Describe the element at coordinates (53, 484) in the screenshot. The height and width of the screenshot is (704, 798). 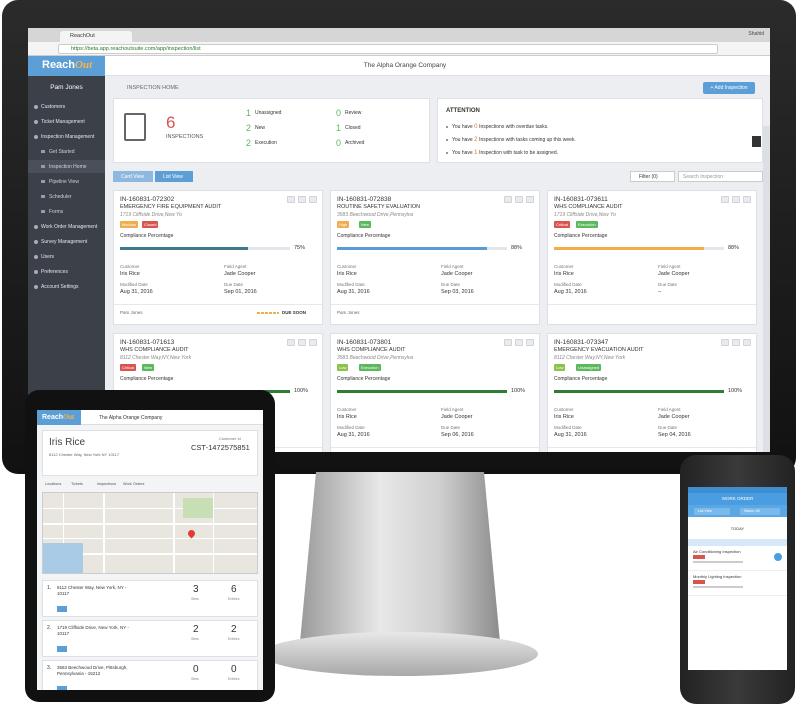
I see `tablet-tab: Locations` at that location.